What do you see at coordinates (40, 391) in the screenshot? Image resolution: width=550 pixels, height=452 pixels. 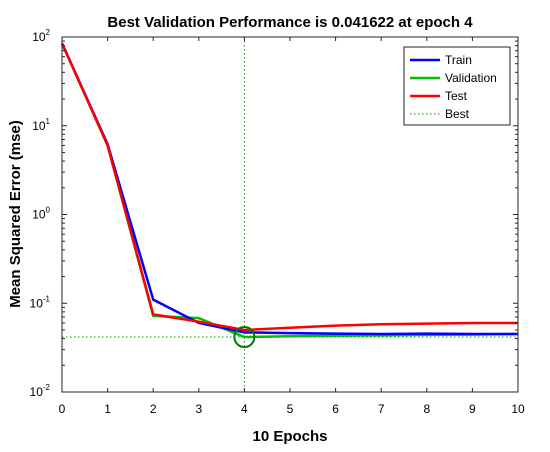 I see `y-tick-label: 10⁻²` at bounding box center [40, 391].